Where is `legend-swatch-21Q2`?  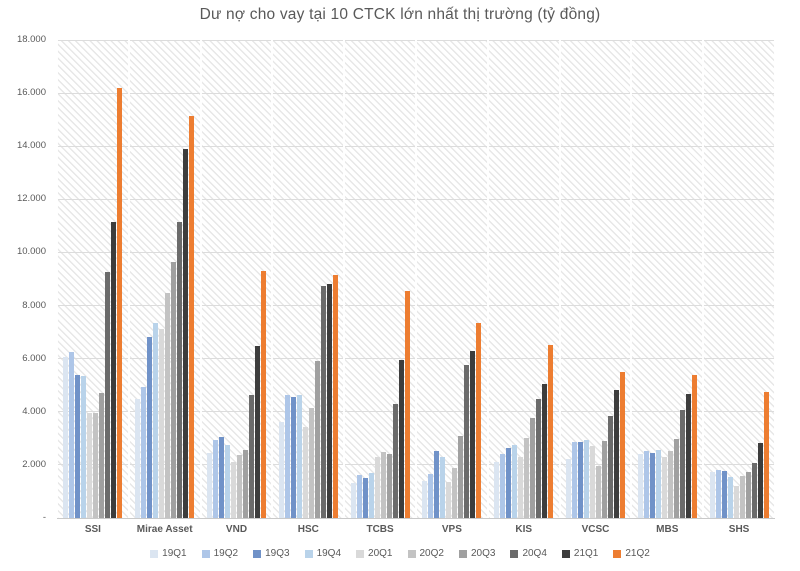
legend-swatch-21Q2 is located at coordinates (617, 553).